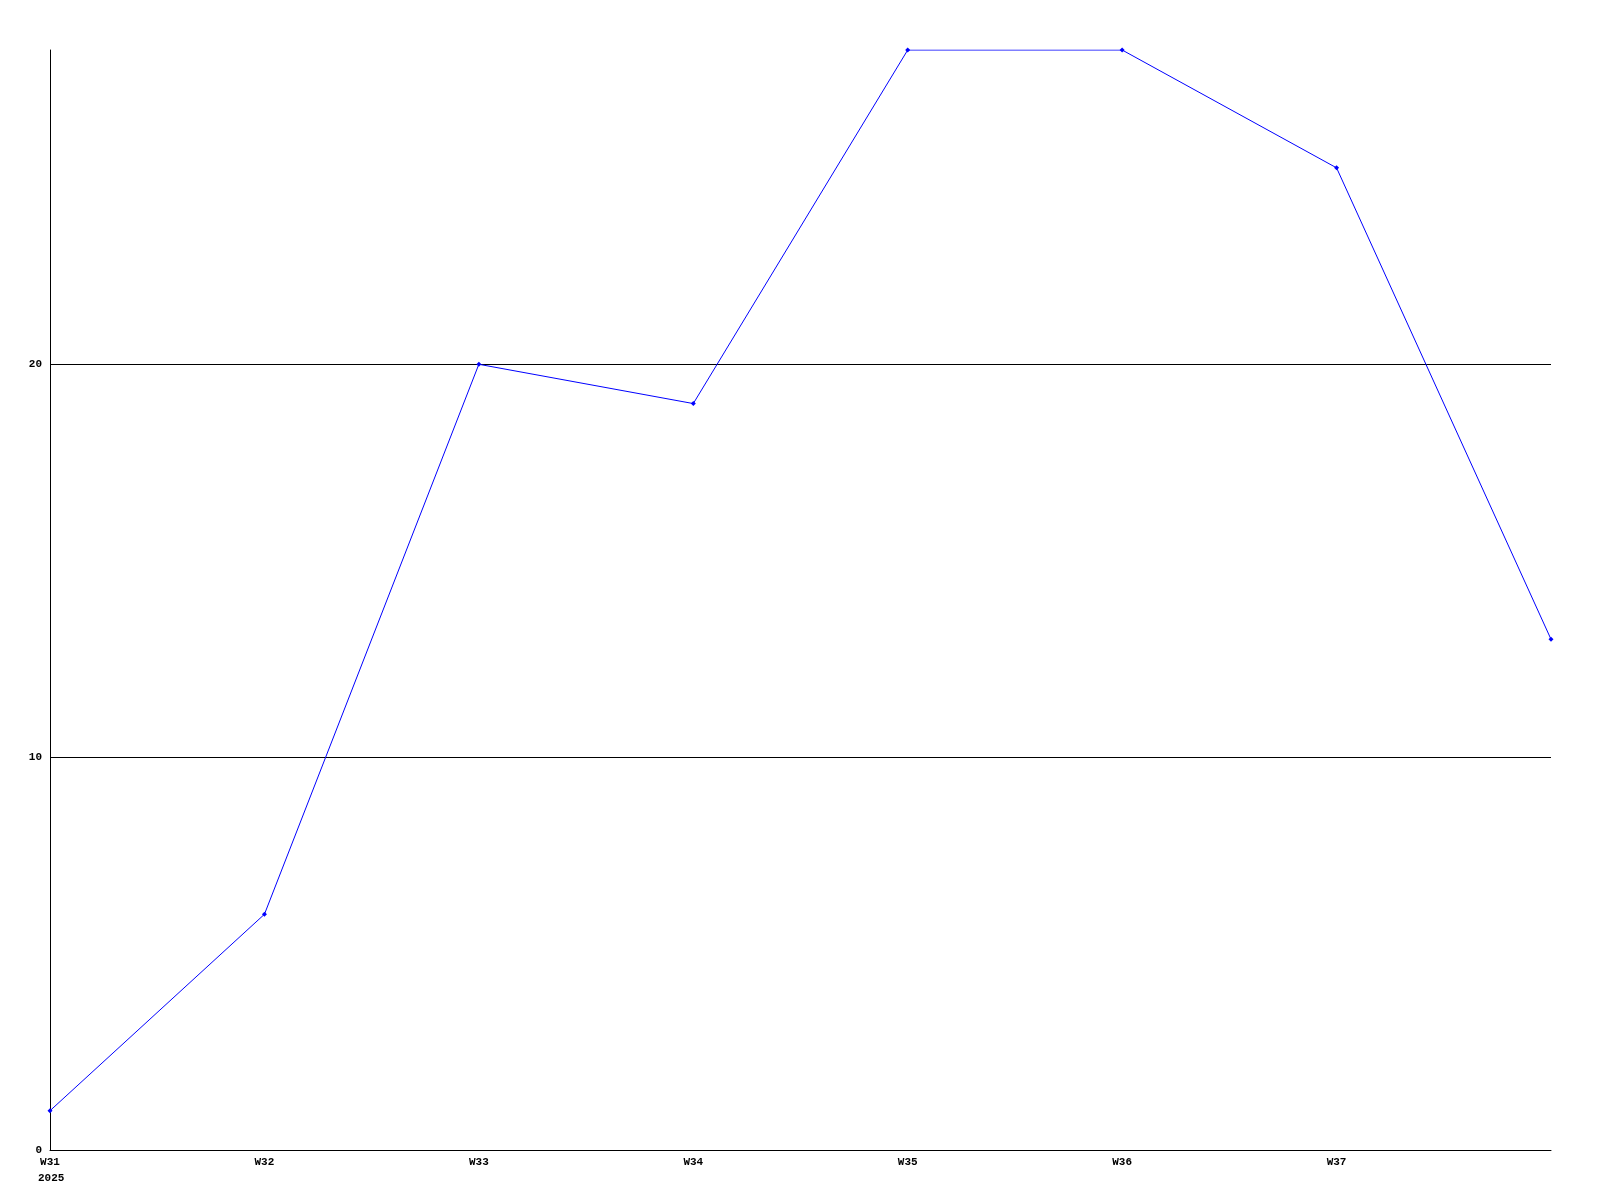 Image resolution: width=1600 pixels, height=1200 pixels. Describe the element at coordinates (38, 1150) in the screenshot. I see `y-tick-label: 0` at that location.